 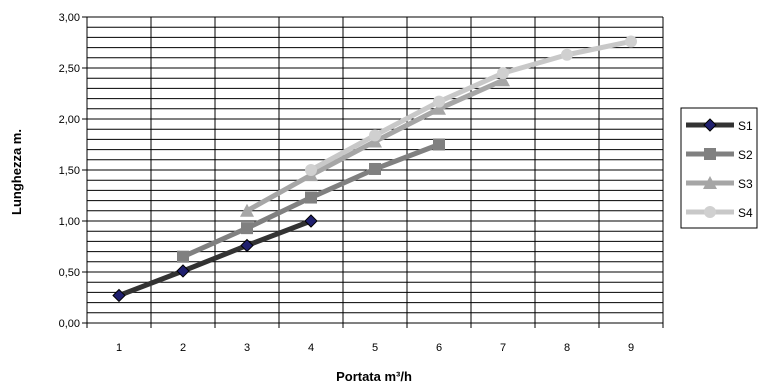 What do you see at coordinates (375, 348) in the screenshot?
I see `x-tick-label: 5` at bounding box center [375, 348].